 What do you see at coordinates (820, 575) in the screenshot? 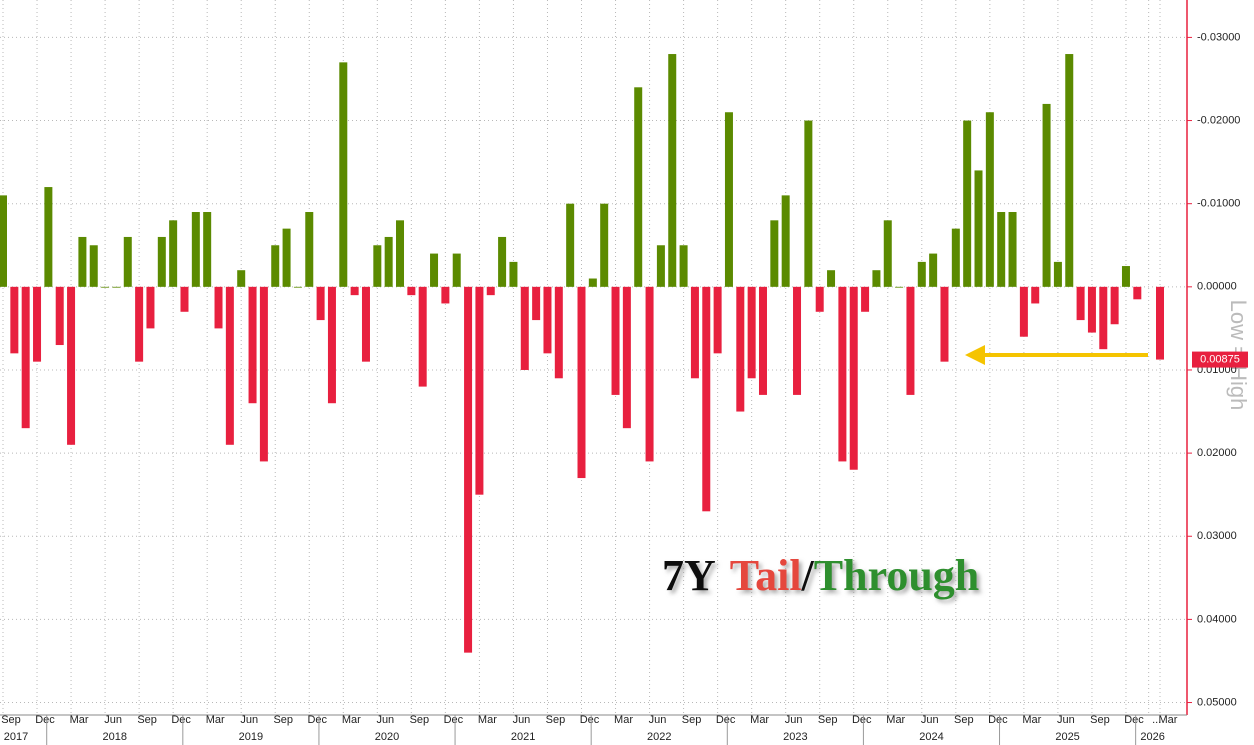
I see `chart-title: 7Y Tail/Through` at bounding box center [820, 575].